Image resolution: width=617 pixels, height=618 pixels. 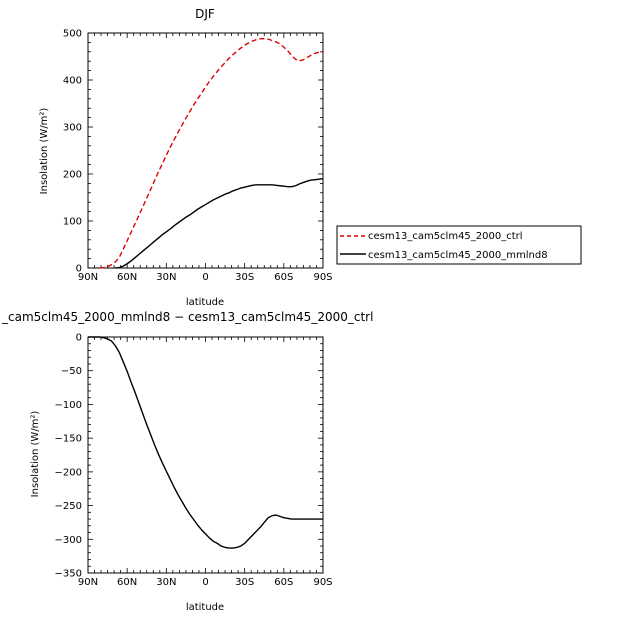 What do you see at coordinates (88, 582) in the screenshot?
I see `bottom-chart-xtick-label: 90N` at bounding box center [88, 582].